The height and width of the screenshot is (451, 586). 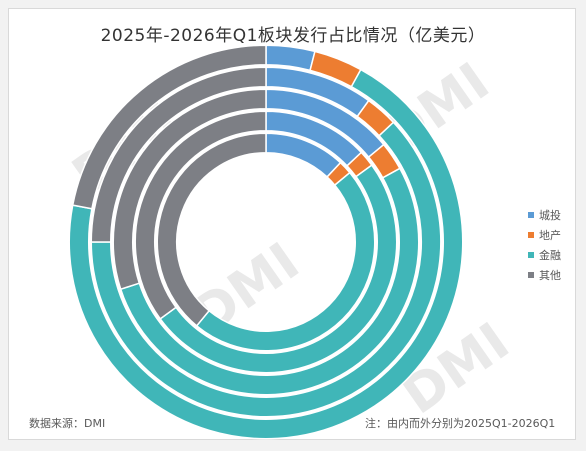 I want to click on legend-item: 其他, so click(x=544, y=275).